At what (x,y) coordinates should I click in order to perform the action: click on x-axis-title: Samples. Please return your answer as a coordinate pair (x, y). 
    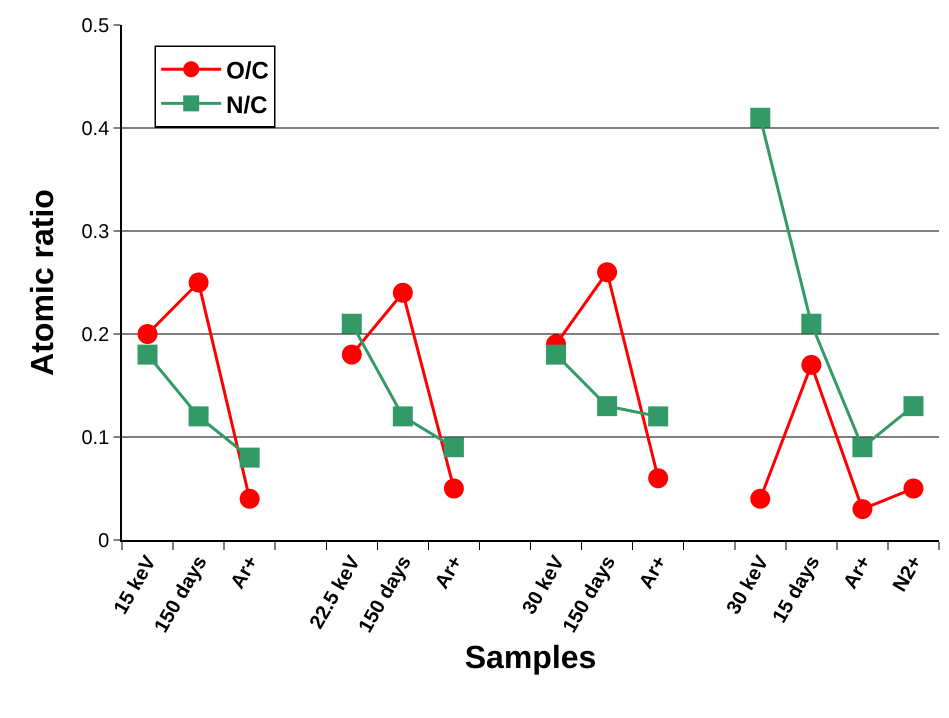
    Looking at the image, I should click on (530, 656).